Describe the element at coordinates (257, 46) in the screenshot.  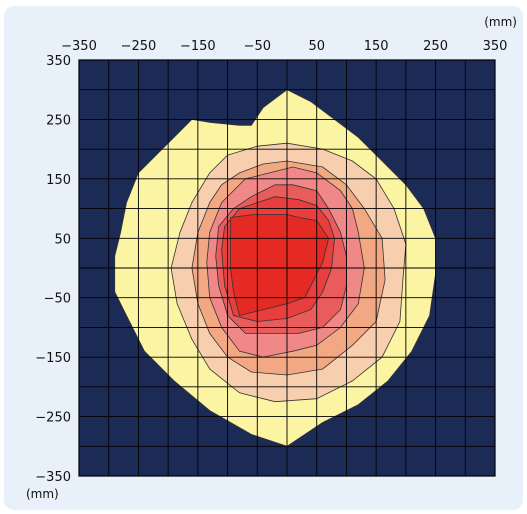
I see `x-tick-label: −50` at that location.